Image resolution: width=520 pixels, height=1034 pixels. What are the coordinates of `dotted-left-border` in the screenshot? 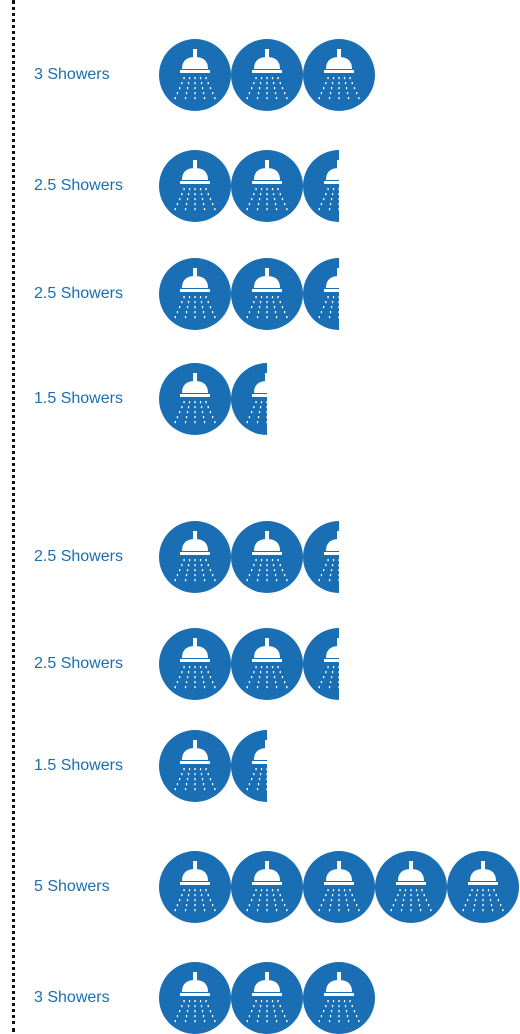 It's located at (13, 516).